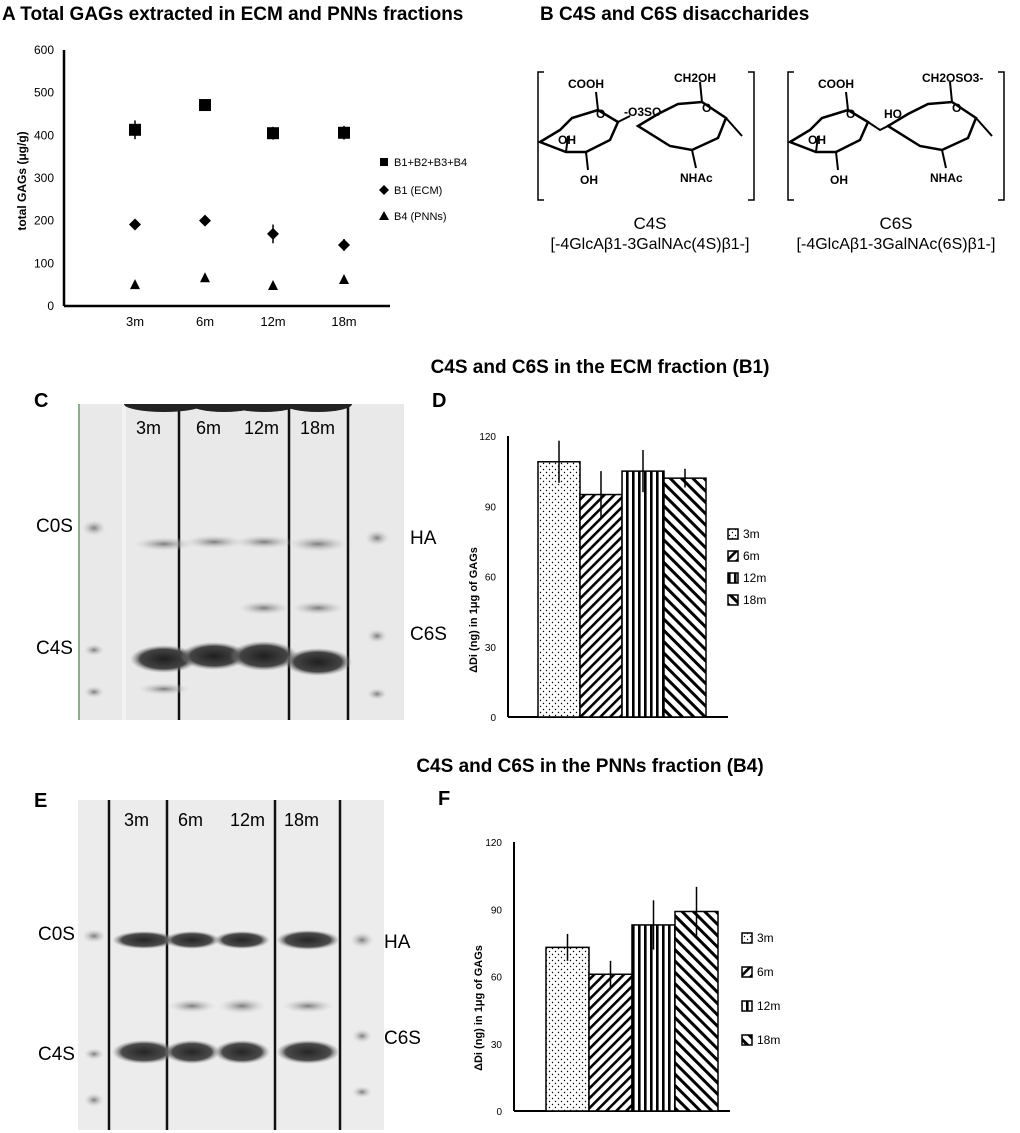 This screenshot has width=1020, height=1133. What do you see at coordinates (650, 223) in the screenshot?
I see `c4s-name: C4S` at bounding box center [650, 223].